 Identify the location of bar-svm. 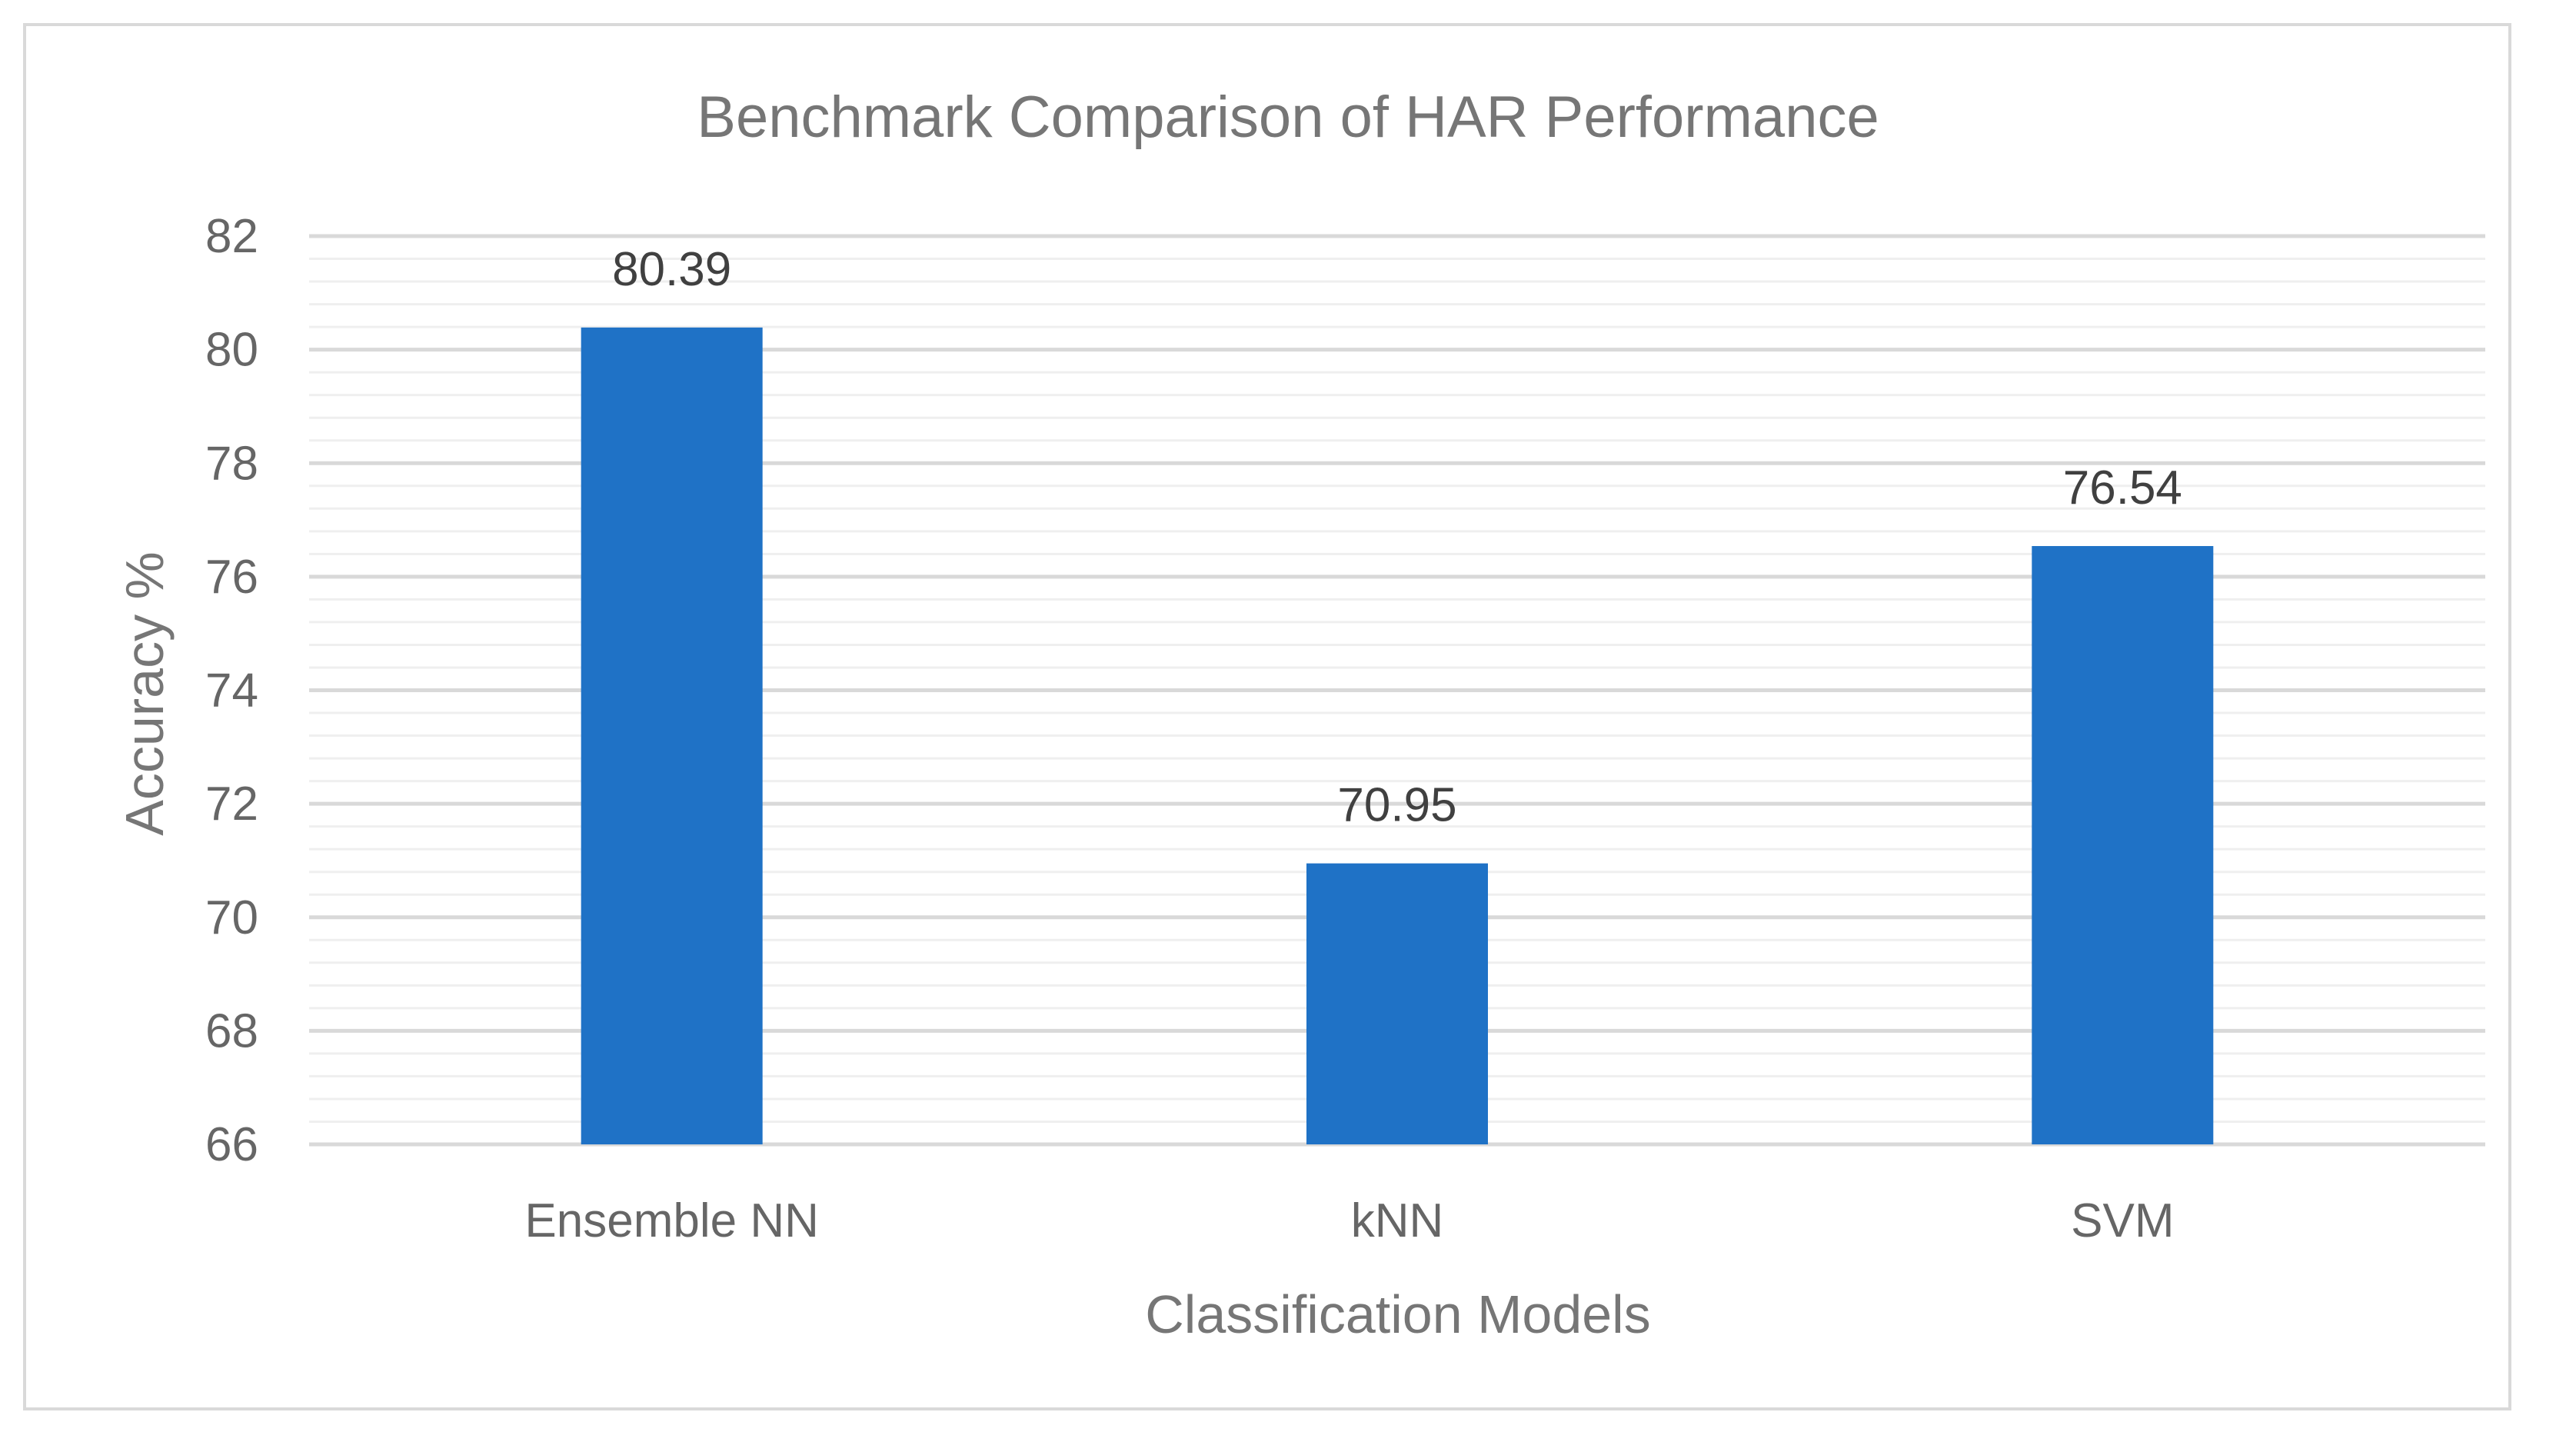
(2123, 845).